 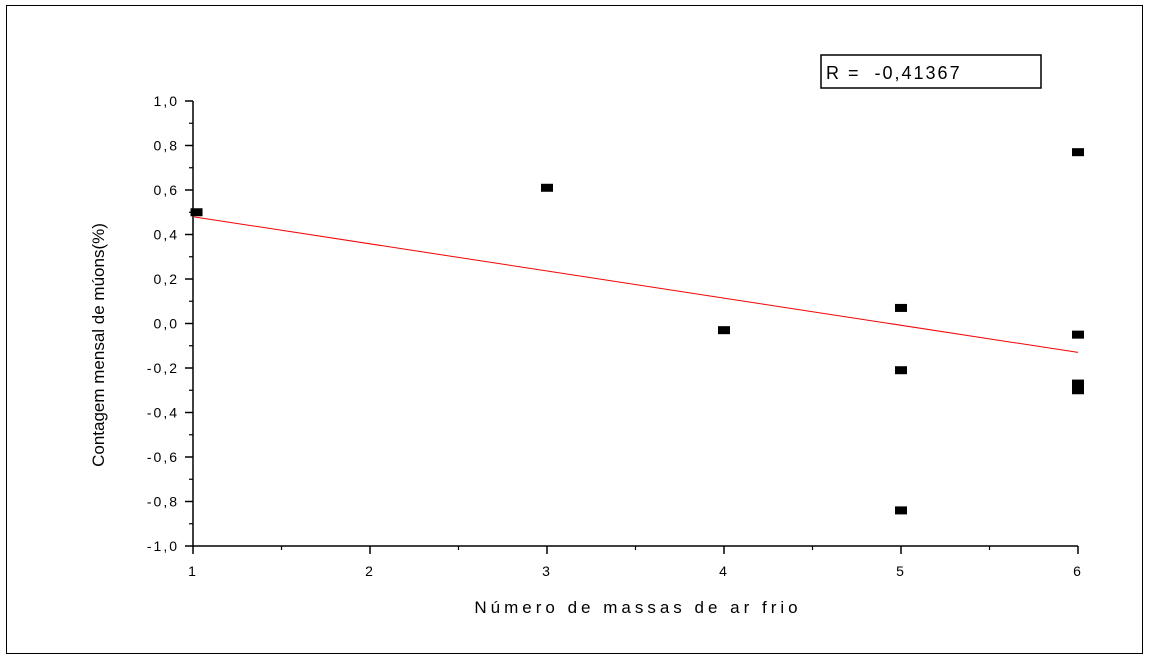 What do you see at coordinates (166, 324) in the screenshot?
I see `y-tick-label: 0,0` at bounding box center [166, 324].